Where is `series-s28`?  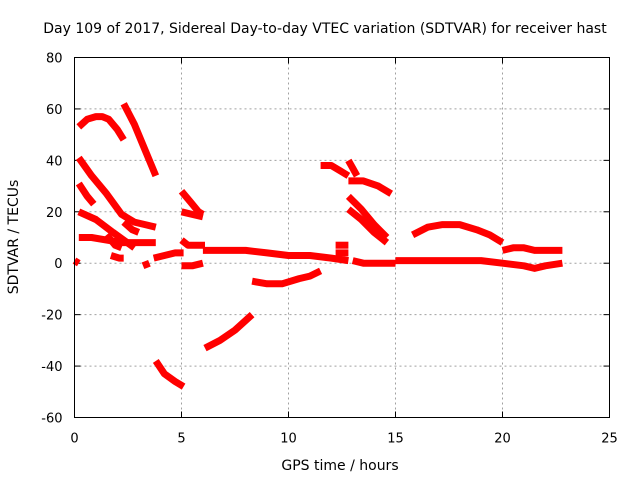 series-s28 is located at coordinates (373, 262).